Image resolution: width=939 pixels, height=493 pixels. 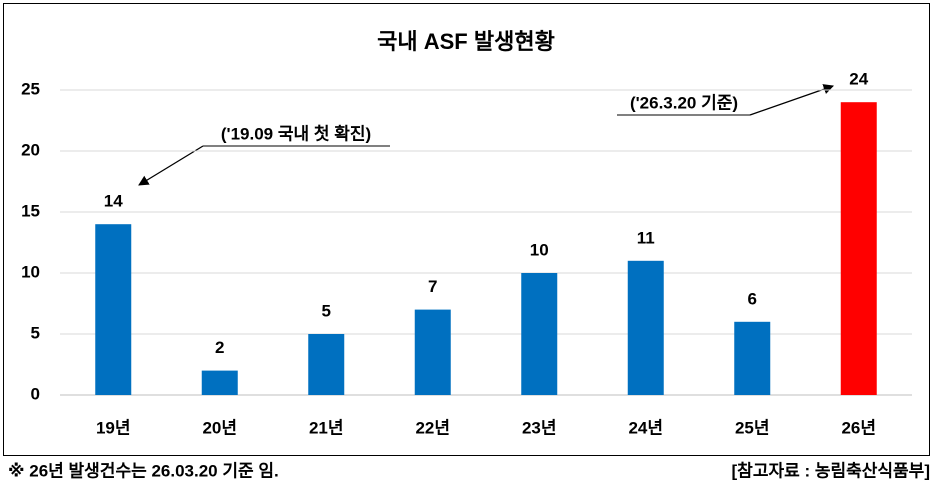 I want to click on x-tick-label: 25년, so click(x=752, y=427).